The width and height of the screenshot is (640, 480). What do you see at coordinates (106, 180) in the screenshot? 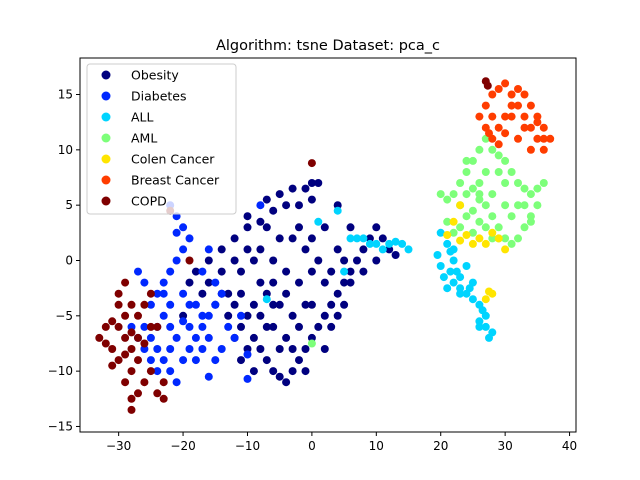
I see `legend-marker` at bounding box center [106, 180].